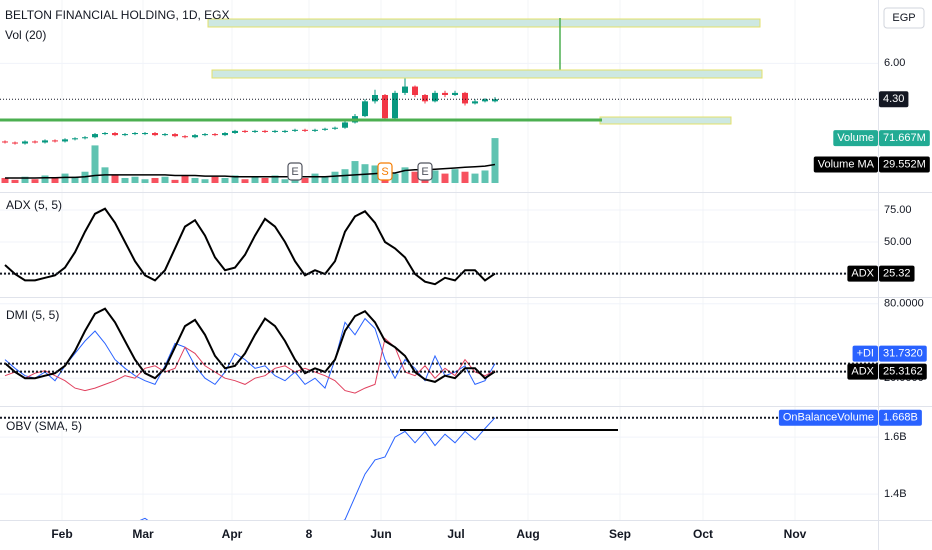 The image size is (932, 550). What do you see at coordinates (898, 242) in the screenshot?
I see `y-tick-label: 50.00` at bounding box center [898, 242].